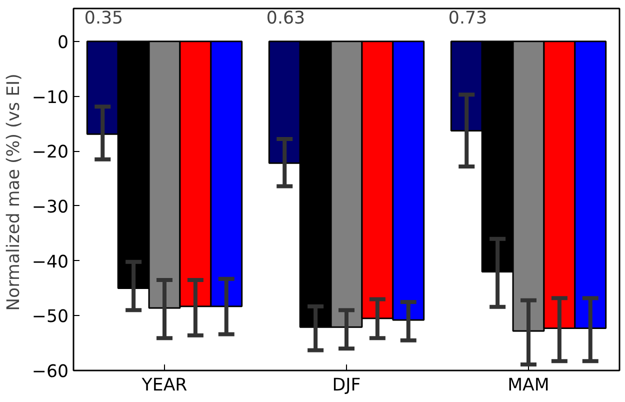  What do you see at coordinates (529, 386) in the screenshot?
I see `x-tick-label: MAM` at bounding box center [529, 386].